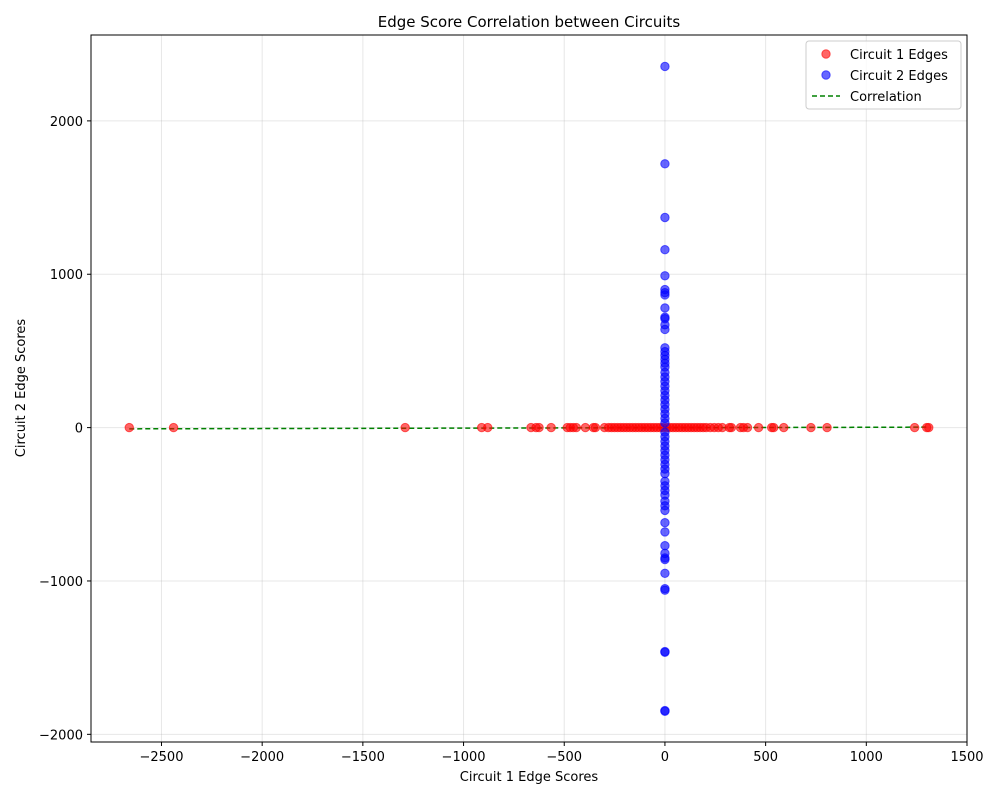  What do you see at coordinates (464, 757) in the screenshot?
I see `x-tick-label: −1000` at bounding box center [464, 757].